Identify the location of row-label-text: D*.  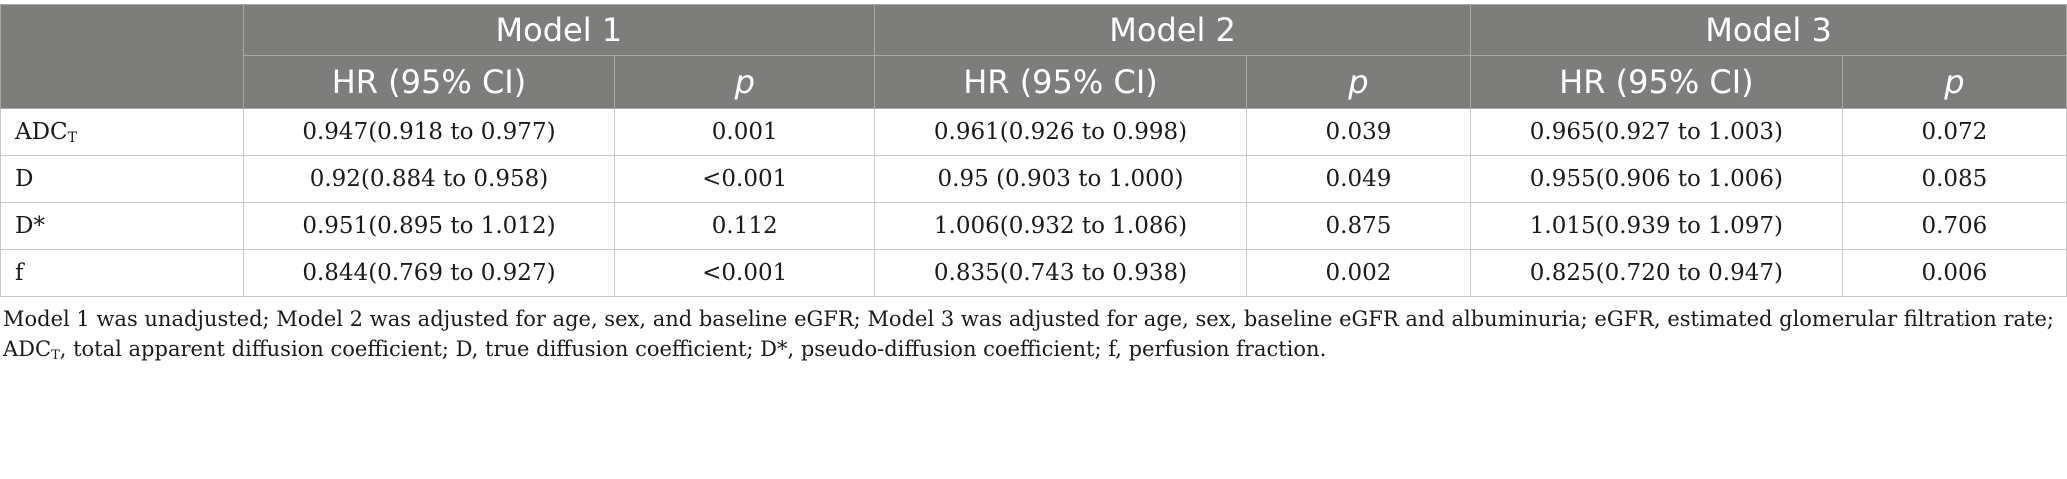
(30, 226).